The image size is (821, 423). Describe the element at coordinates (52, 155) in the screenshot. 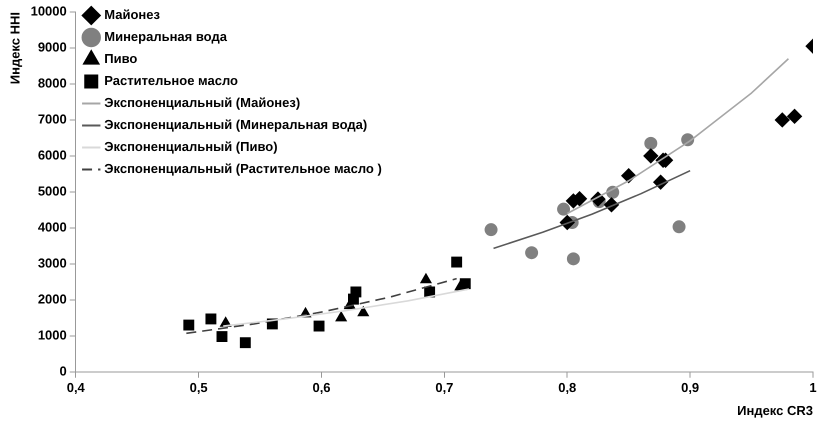

I see `y-tick-label: 6000` at that location.